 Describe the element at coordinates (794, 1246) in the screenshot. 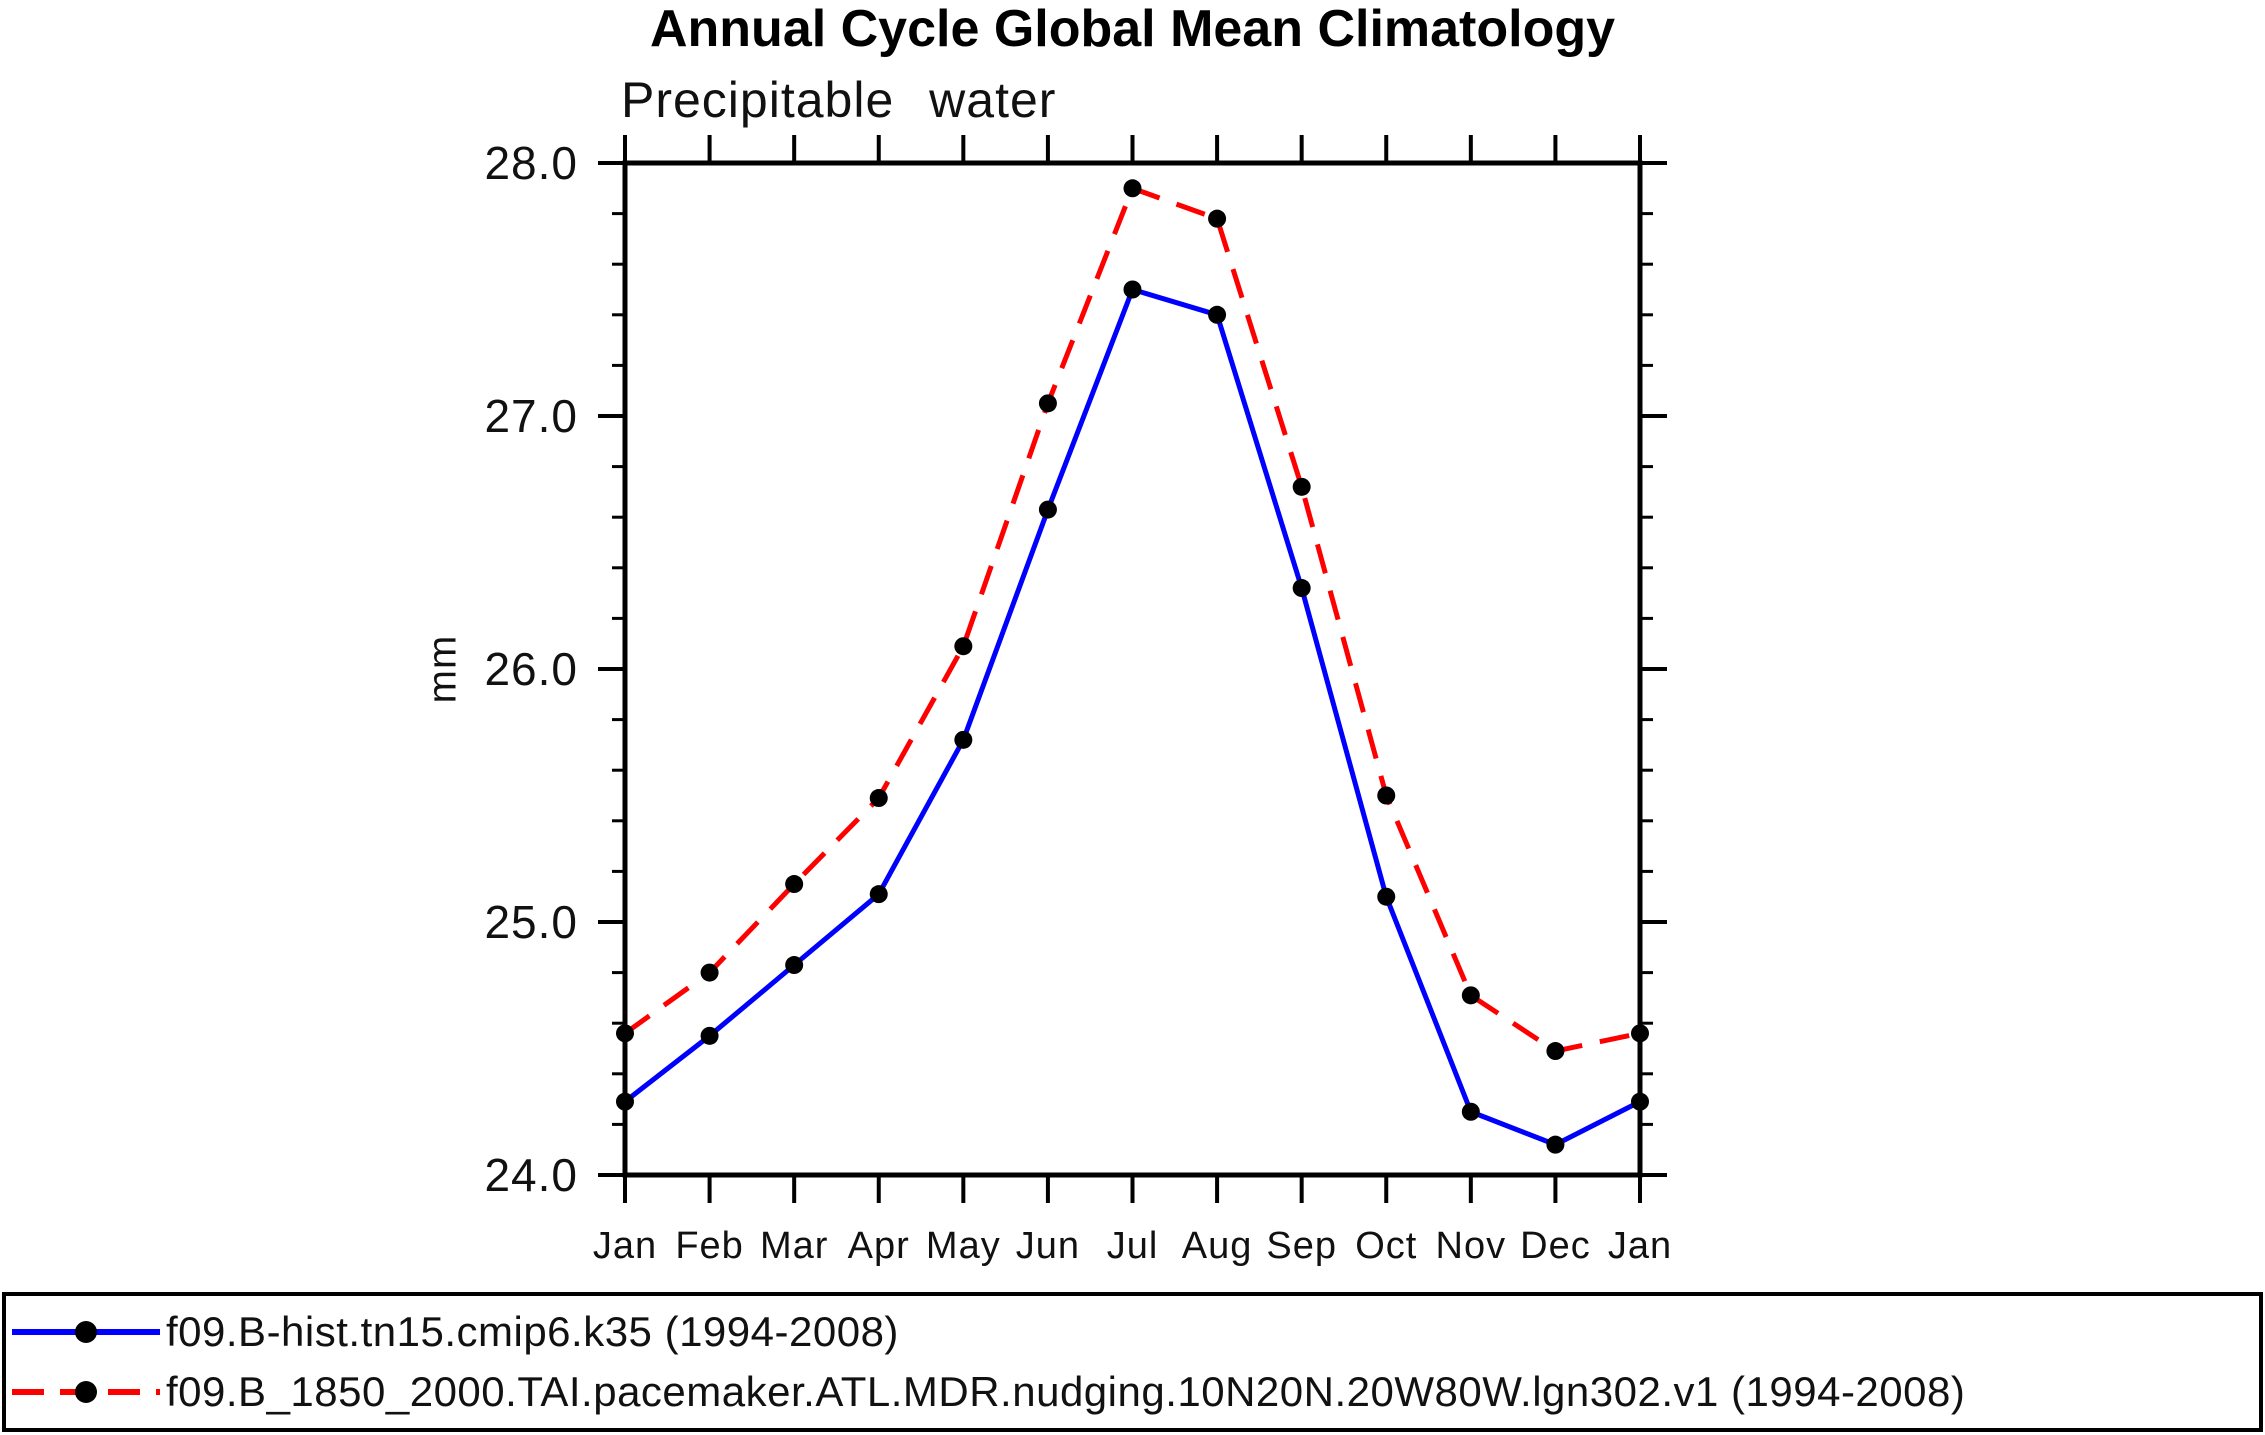

I see `x-tick-label: Mar` at that location.